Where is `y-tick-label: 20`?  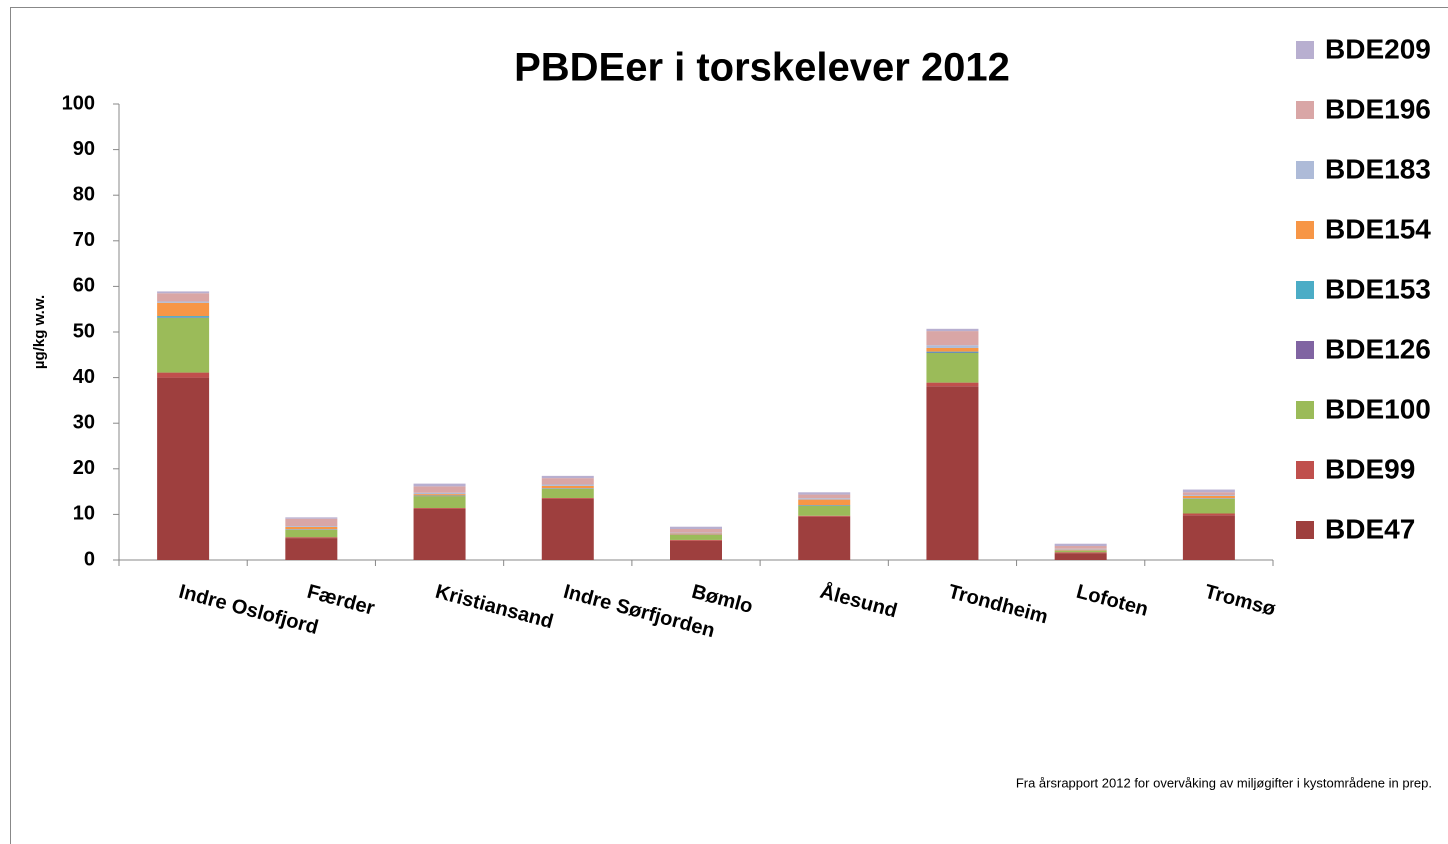
y-tick-label: 20 is located at coordinates (84, 468).